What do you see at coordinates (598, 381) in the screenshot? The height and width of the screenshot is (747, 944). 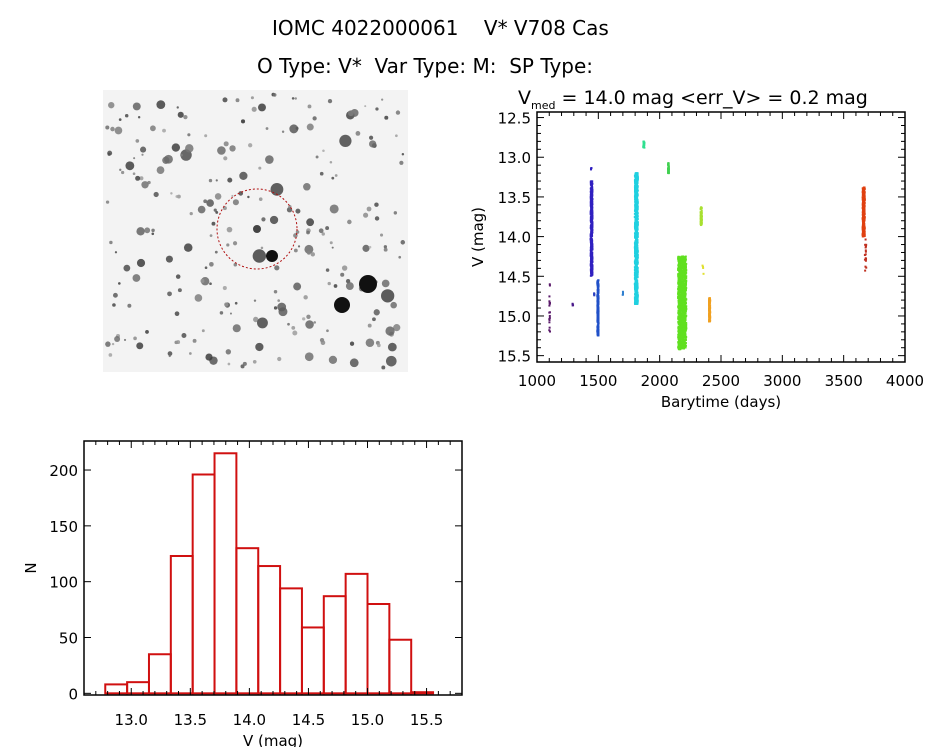 I see `x-tick-label: 1500` at bounding box center [598, 381].